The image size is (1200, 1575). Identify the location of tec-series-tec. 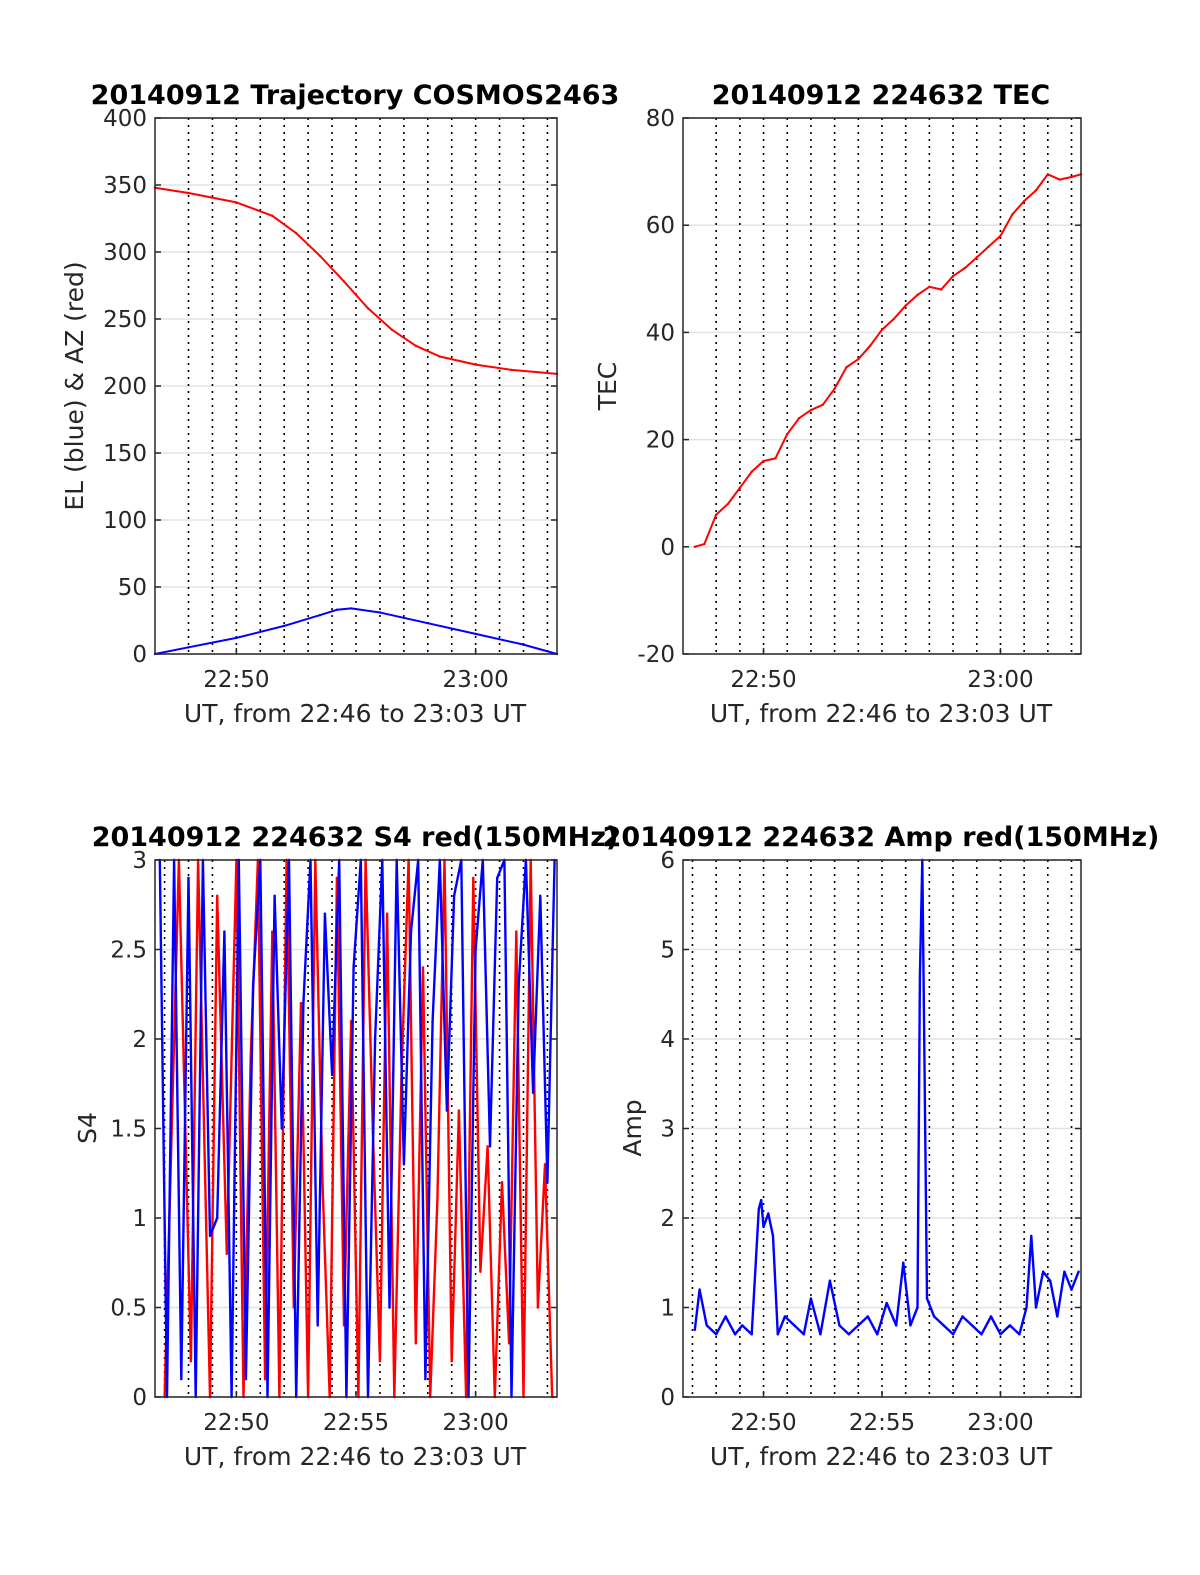
(888, 360).